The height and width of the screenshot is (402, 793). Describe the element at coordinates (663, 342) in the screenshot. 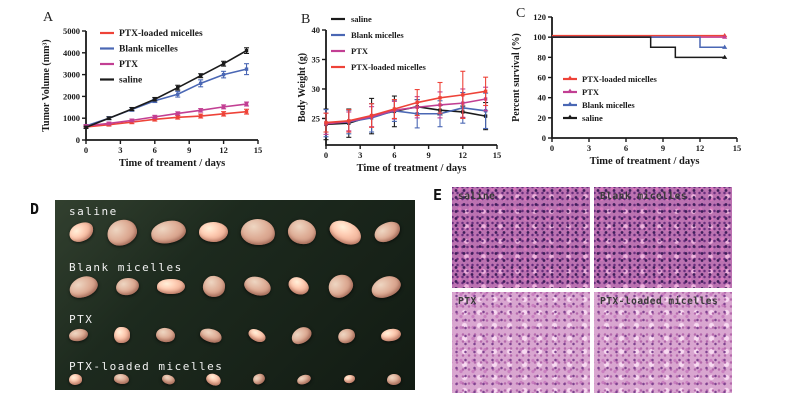

I see `histology-image-ptx-loaded-micelles: PTX-loaded micelles` at that location.